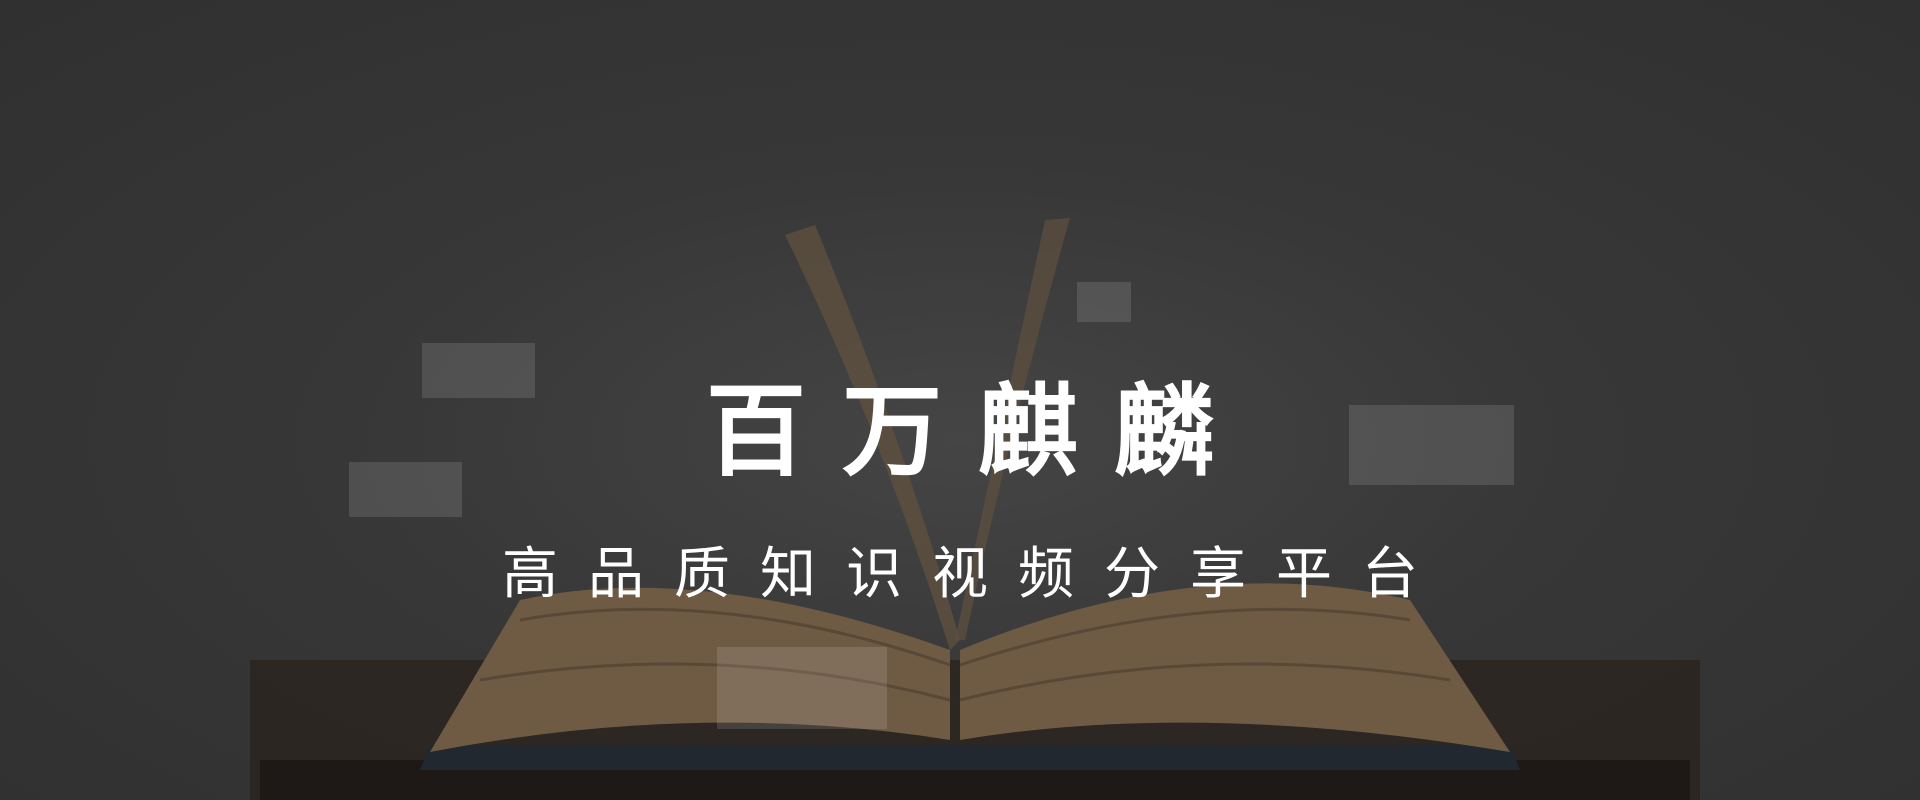 The height and width of the screenshot is (800, 1920). I want to click on hero-subtitle: 高品质知识视频分享平台, so click(975, 574).